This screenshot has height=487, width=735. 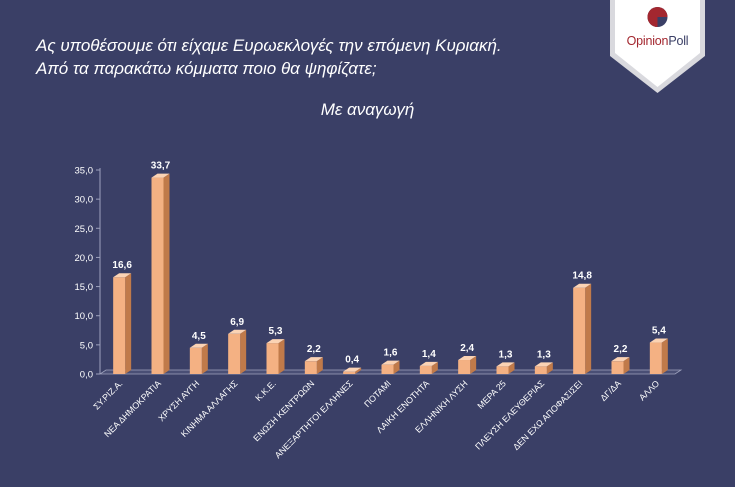 I want to click on data-label: 4,5, so click(x=199, y=336).